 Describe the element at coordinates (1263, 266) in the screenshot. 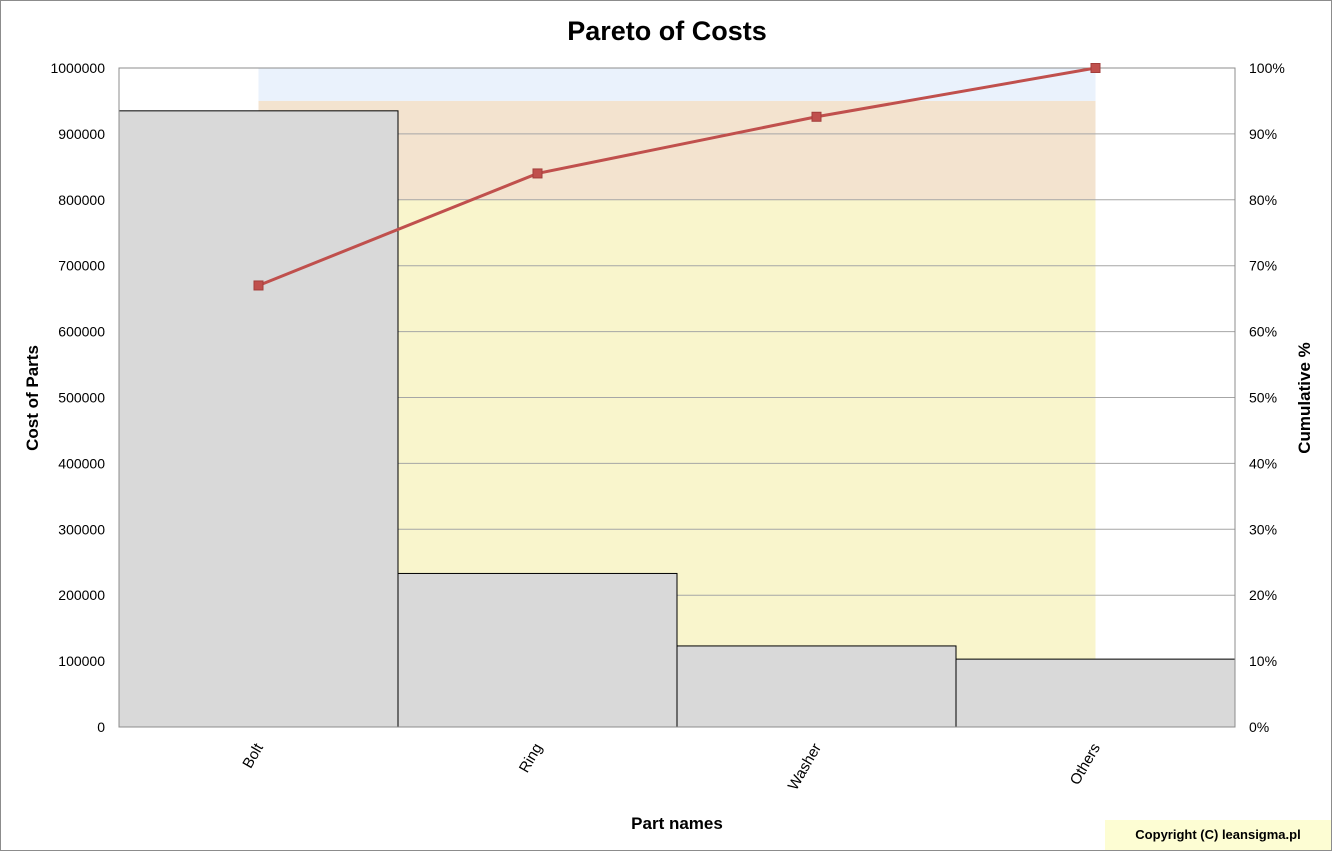

I see `y2-tick-label: 70%` at that location.